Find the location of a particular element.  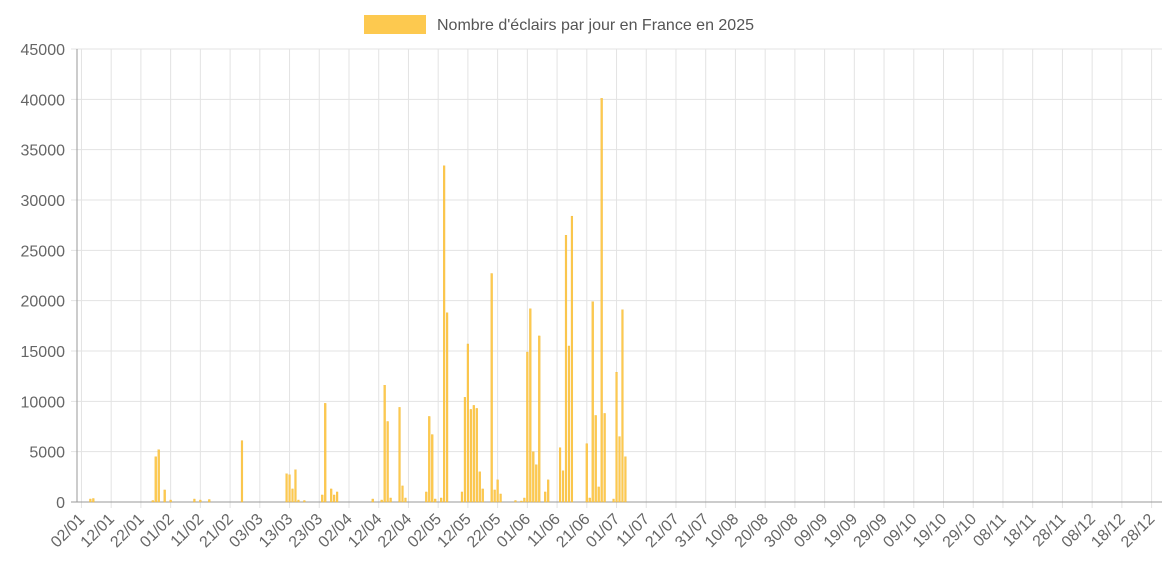

y-tick-label: 40000 is located at coordinates (43, 100).